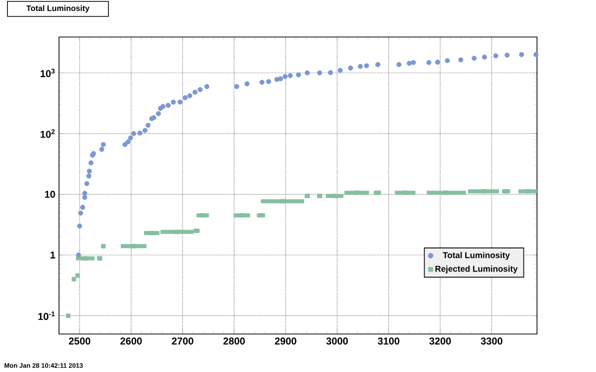 The width and height of the screenshot is (596, 372). Describe the element at coordinates (491, 341) in the screenshot. I see `x-tick-label: 3300` at that location.